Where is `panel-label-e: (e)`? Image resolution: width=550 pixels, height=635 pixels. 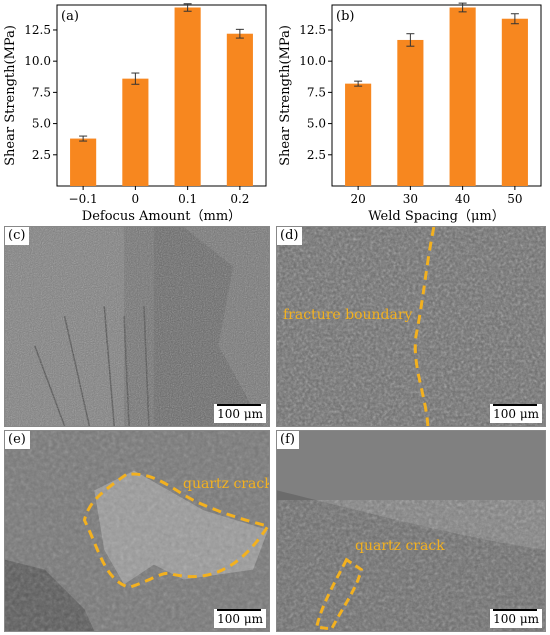
panel-label-e: (e) is located at coordinates (17, 440).